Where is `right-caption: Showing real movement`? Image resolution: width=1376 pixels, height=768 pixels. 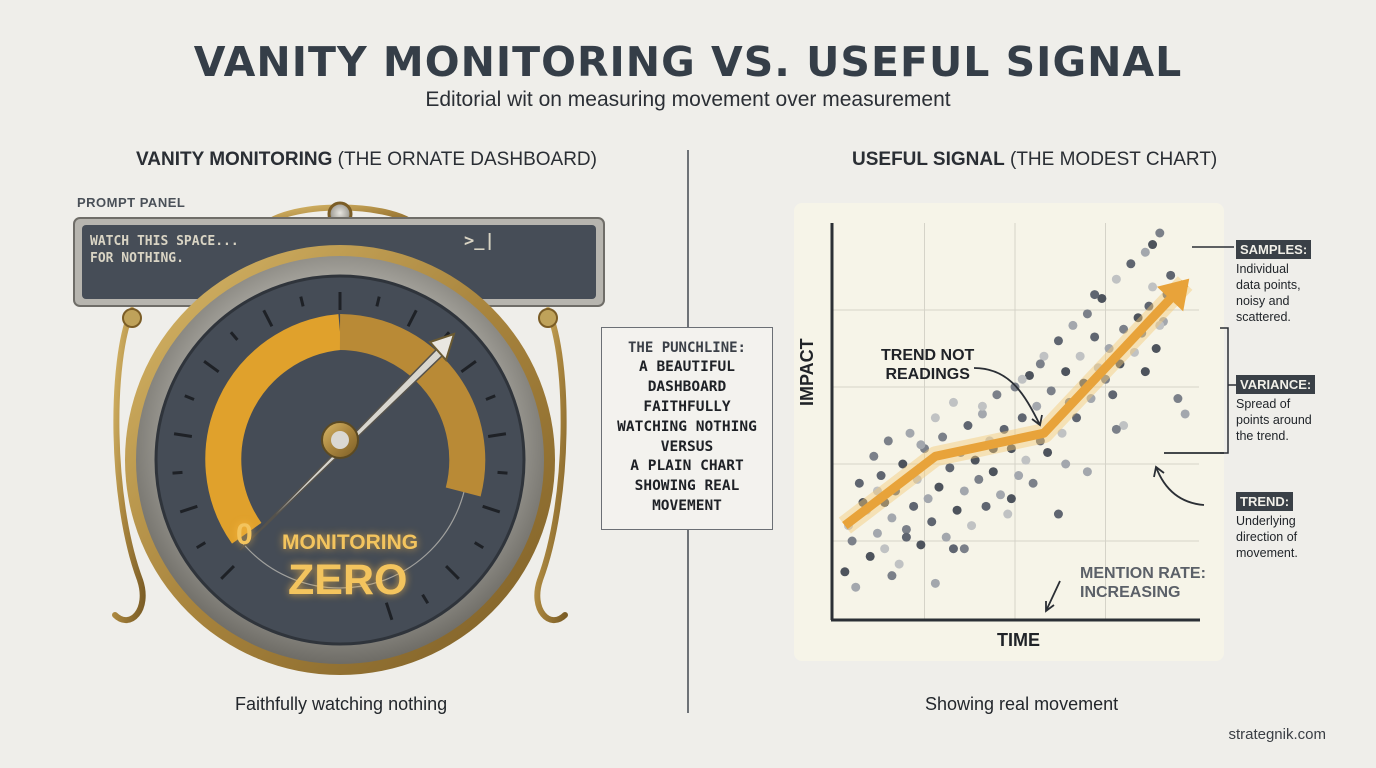 right-caption: Showing real movement is located at coordinates (1022, 704).